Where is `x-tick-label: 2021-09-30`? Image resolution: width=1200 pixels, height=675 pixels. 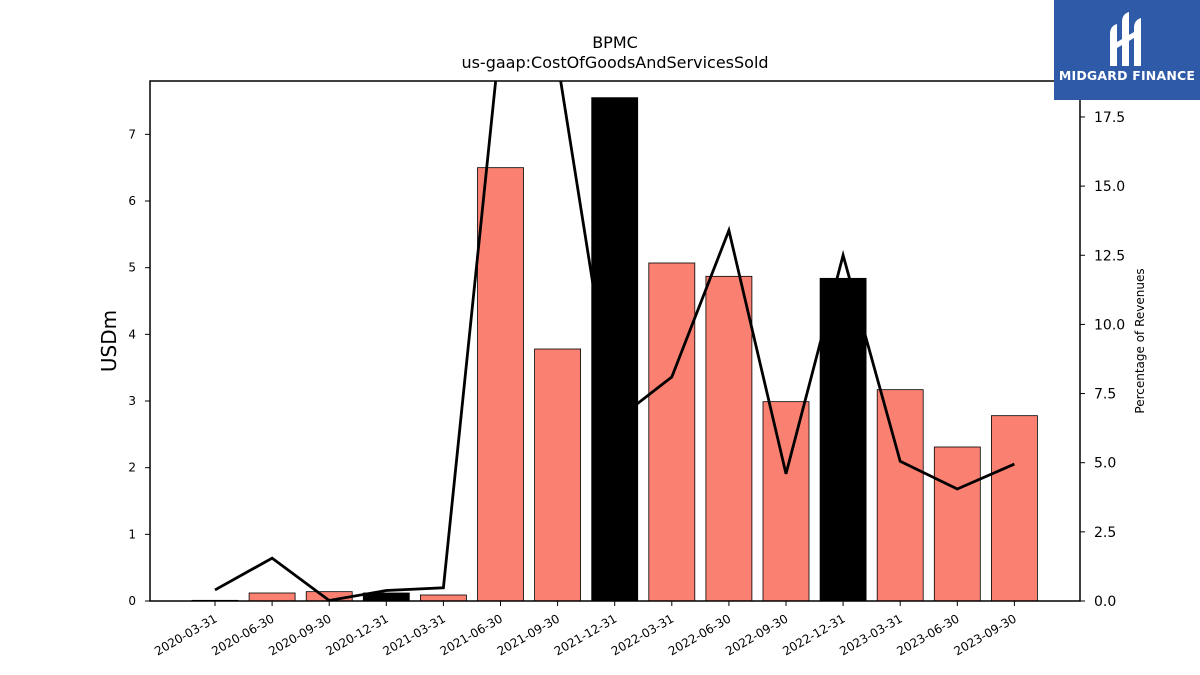 x-tick-label: 2021-09-30 is located at coordinates (528, 634).